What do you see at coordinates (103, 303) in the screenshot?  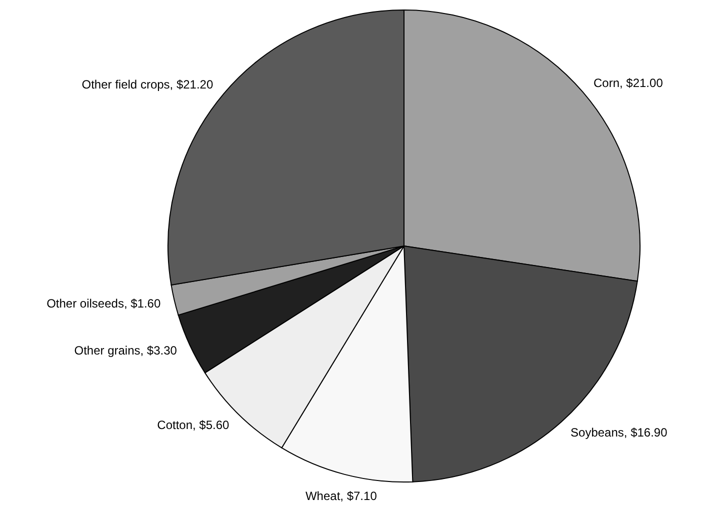 I see `slice-label: Other oilseeds, $1.60` at bounding box center [103, 303].